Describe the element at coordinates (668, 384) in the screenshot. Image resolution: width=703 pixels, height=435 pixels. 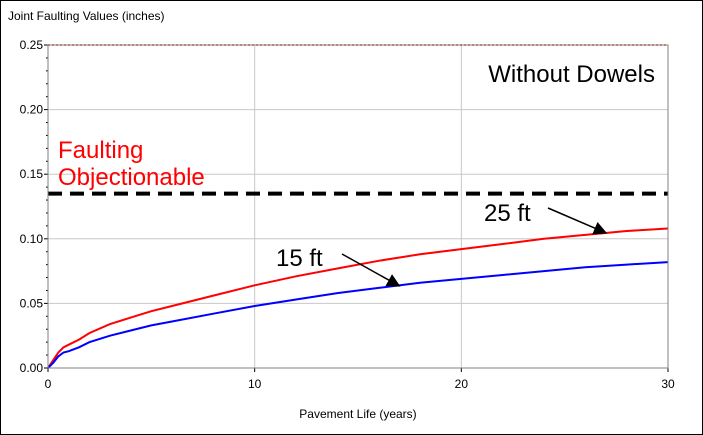
I see `x-tick-label: 30` at that location.